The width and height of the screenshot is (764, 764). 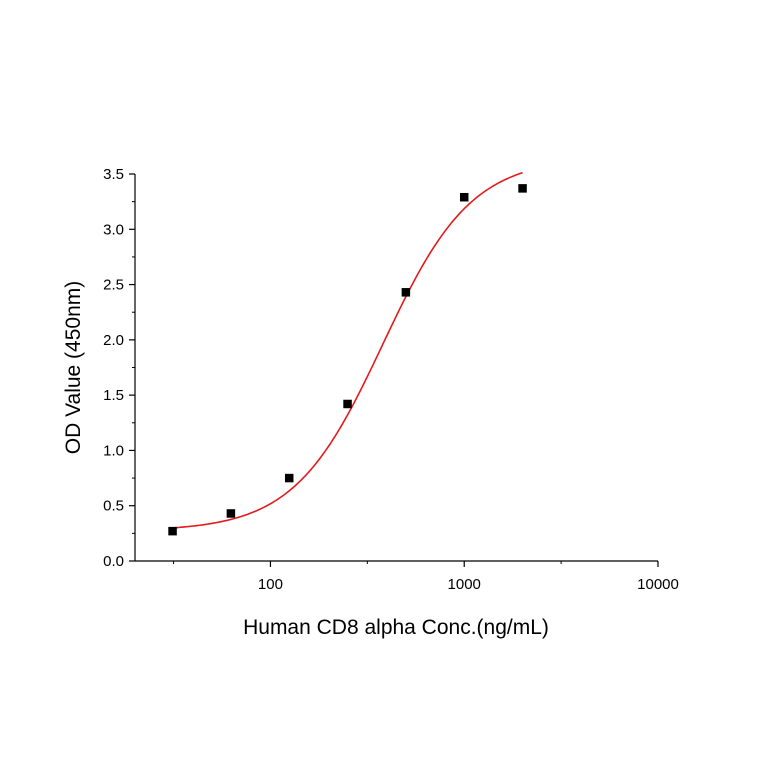 I want to click on y-tick-label: 2.5, so click(x=113, y=285).